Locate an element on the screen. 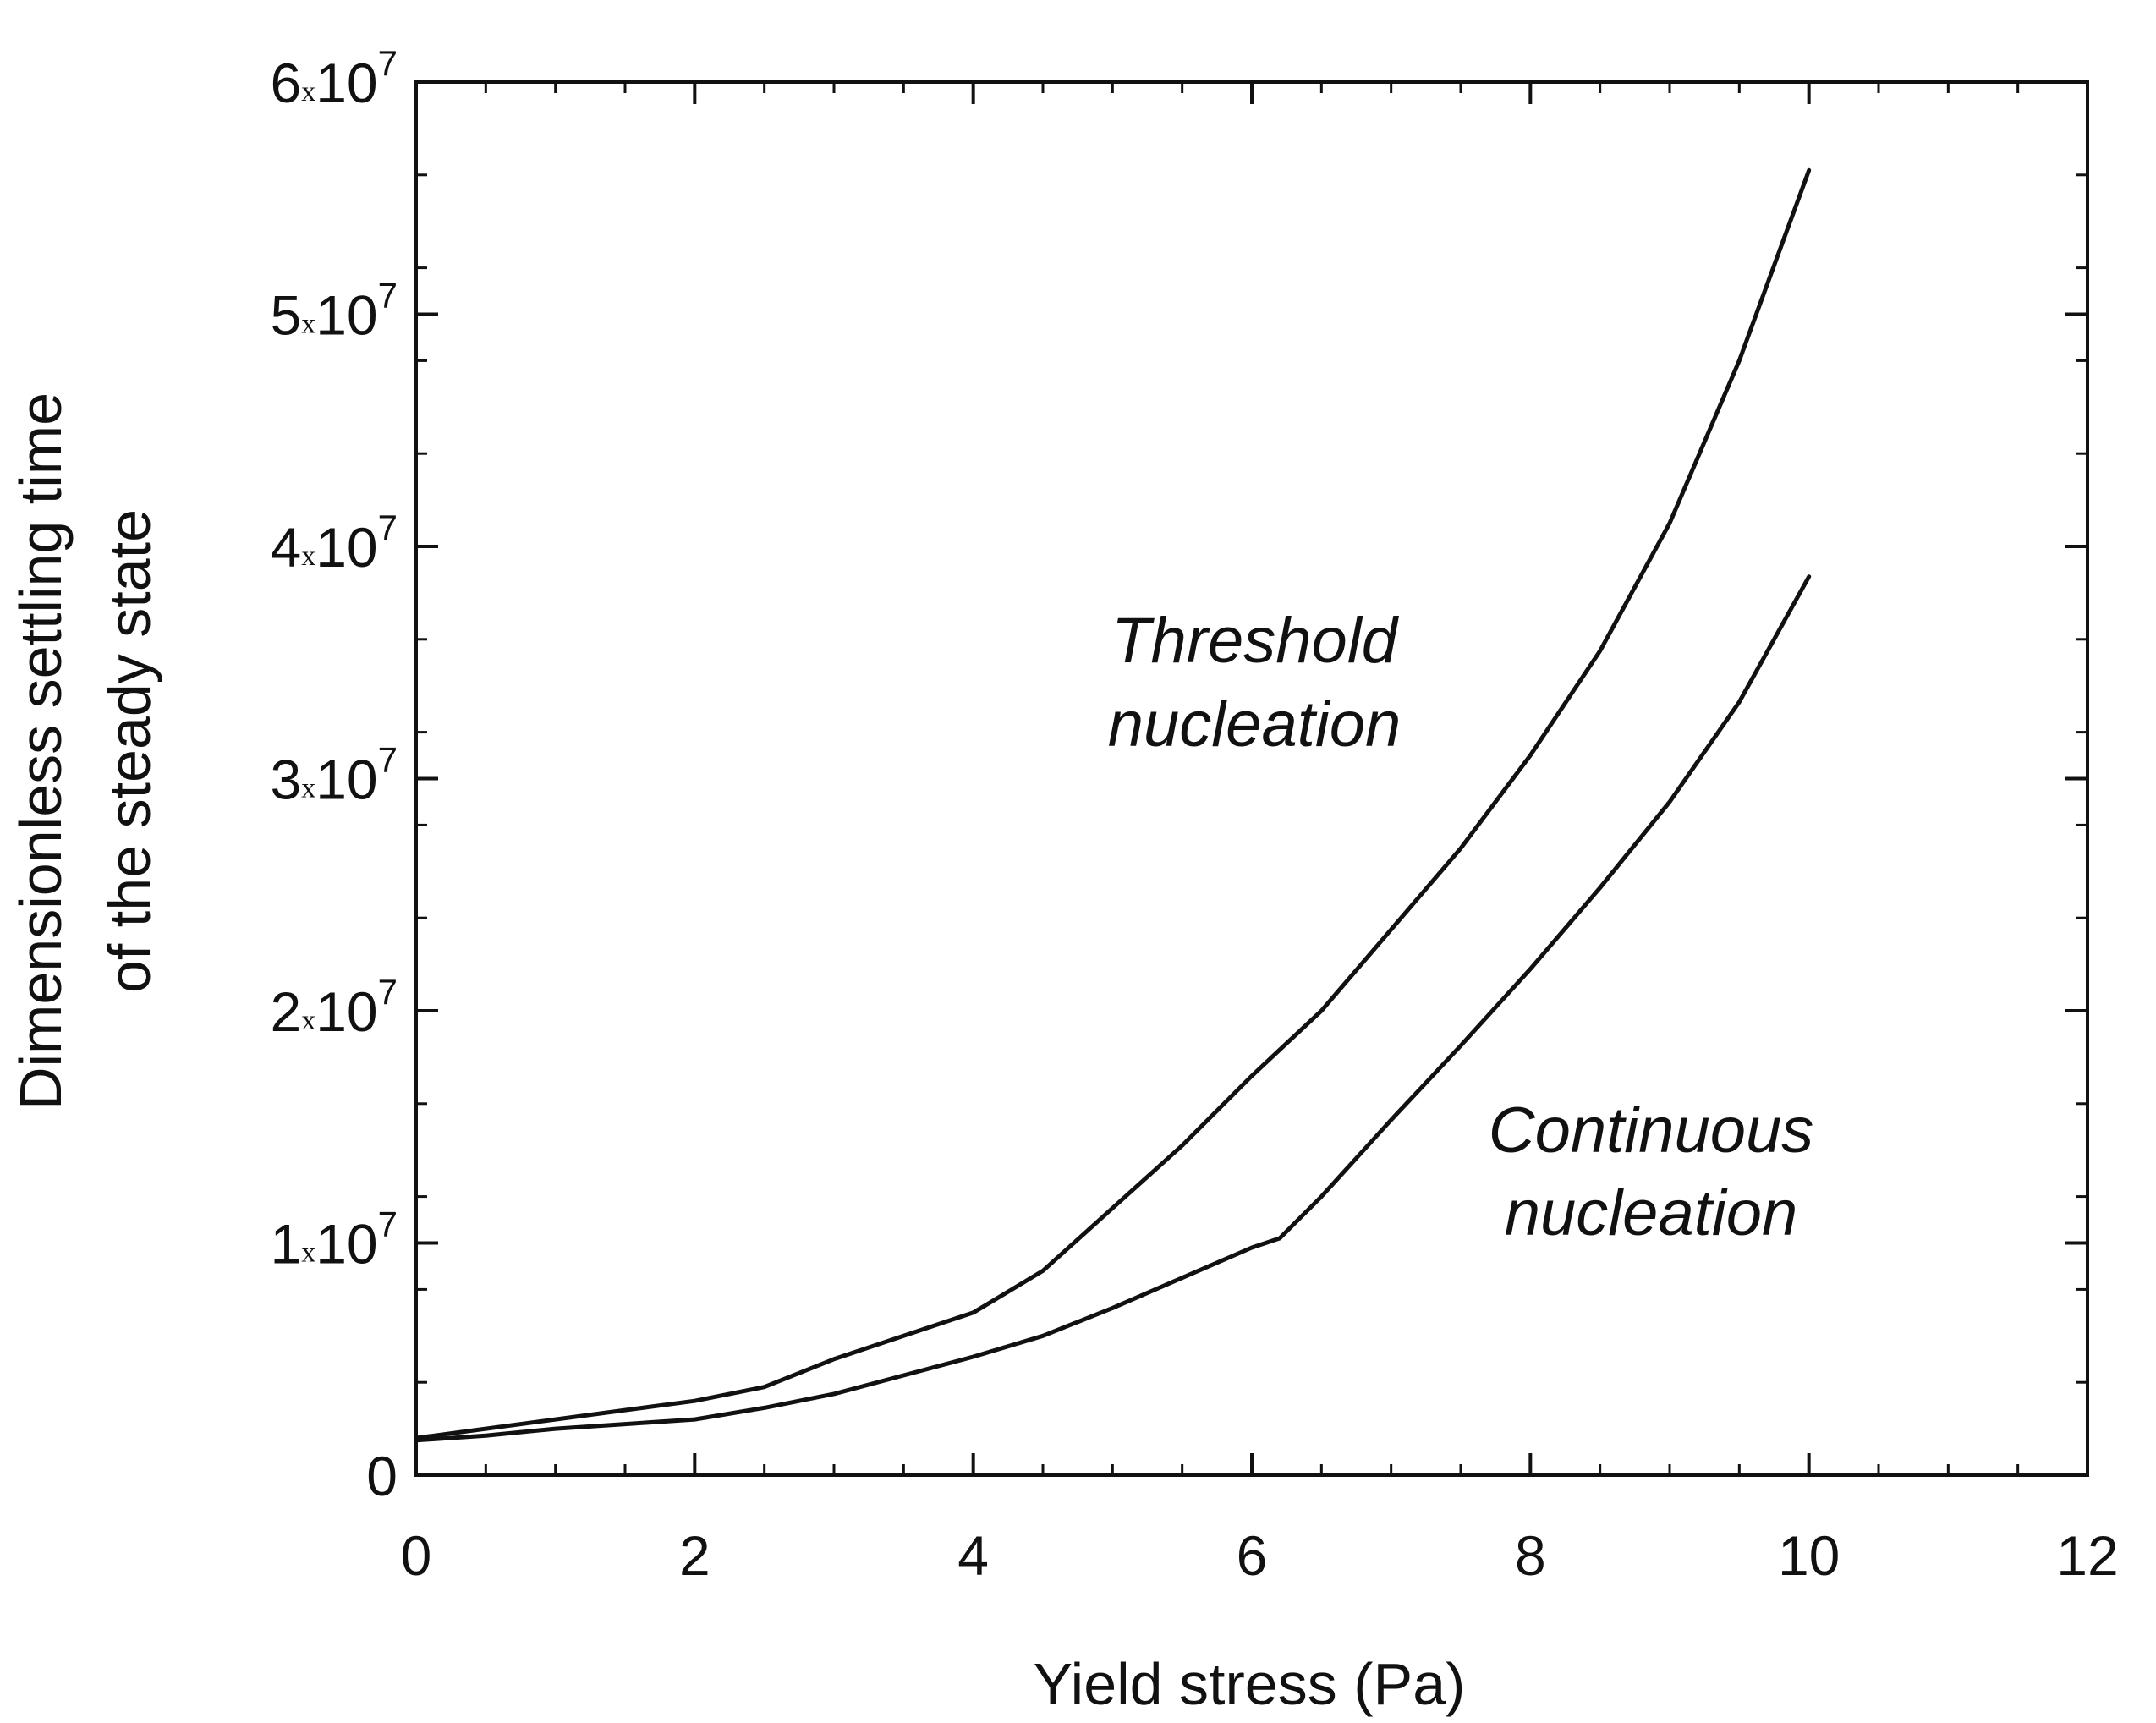 The image size is (2156, 1723). y-tick-label: 0 is located at coordinates (382, 1476).